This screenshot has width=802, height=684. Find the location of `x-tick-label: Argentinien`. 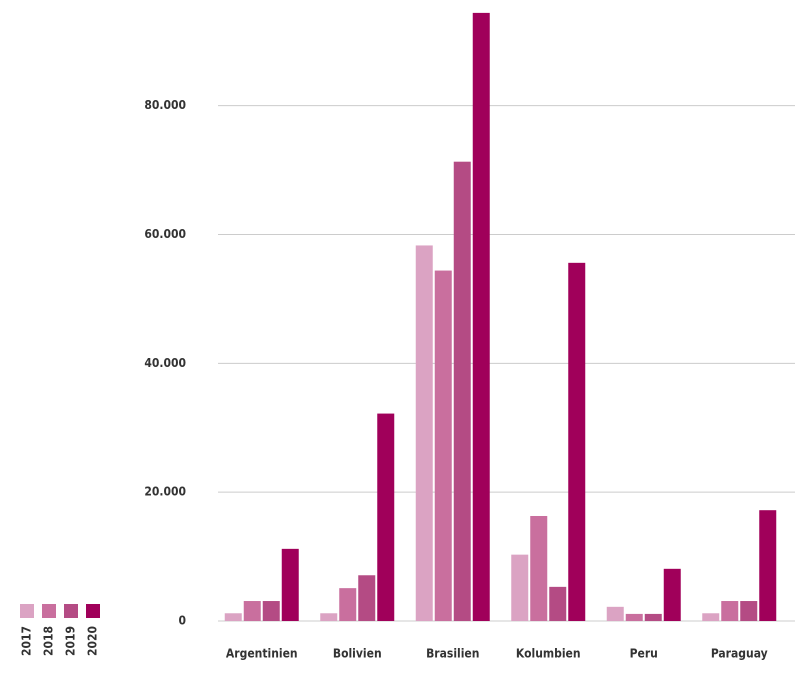

x-tick-label: Argentinien is located at coordinates (262, 654).